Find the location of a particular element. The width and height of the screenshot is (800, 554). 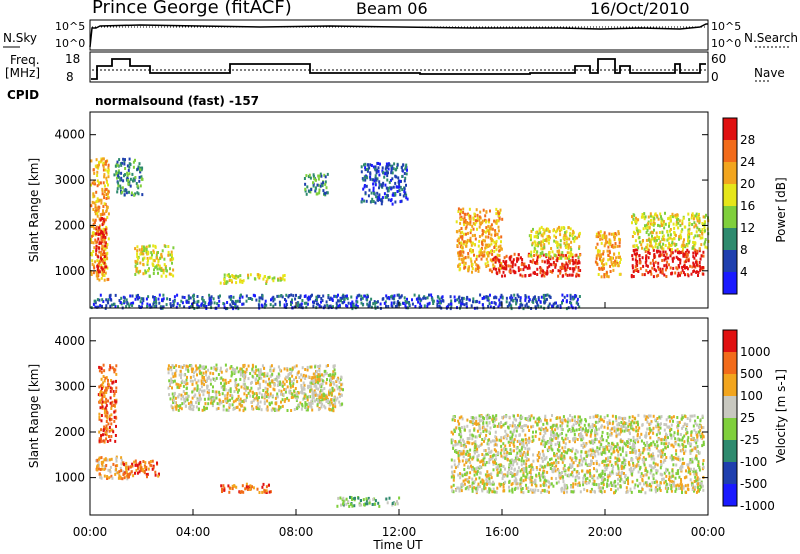

power-ylabel: Slant Range [km] is located at coordinates (34, 210).